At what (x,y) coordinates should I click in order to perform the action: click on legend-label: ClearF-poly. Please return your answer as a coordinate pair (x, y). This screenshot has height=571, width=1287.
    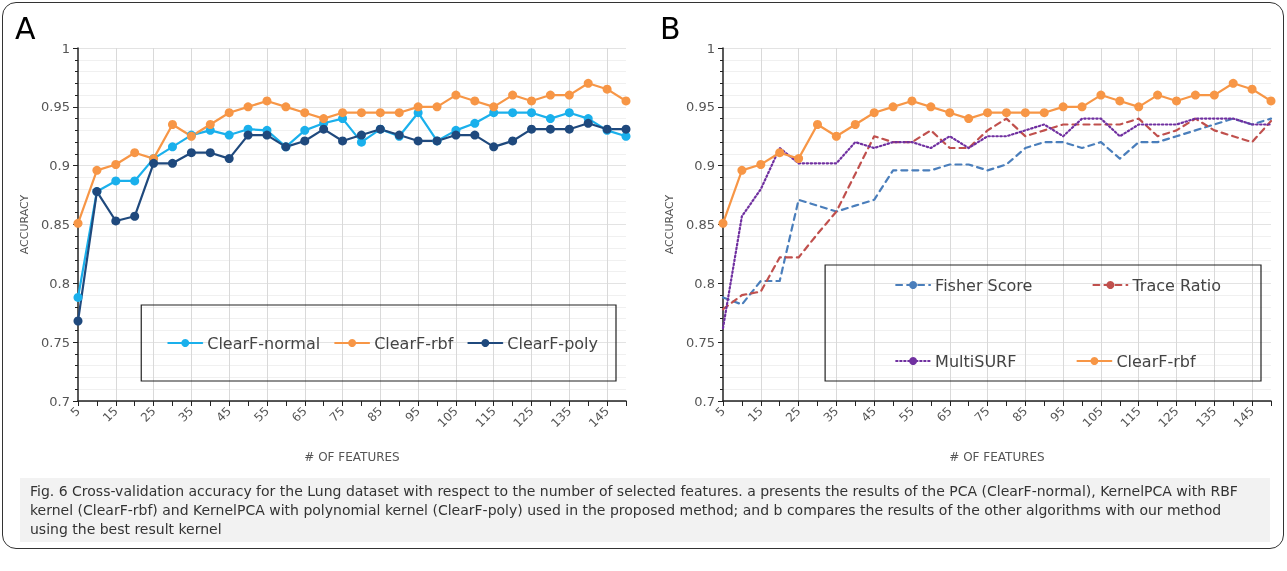
    Looking at the image, I should click on (553, 343).